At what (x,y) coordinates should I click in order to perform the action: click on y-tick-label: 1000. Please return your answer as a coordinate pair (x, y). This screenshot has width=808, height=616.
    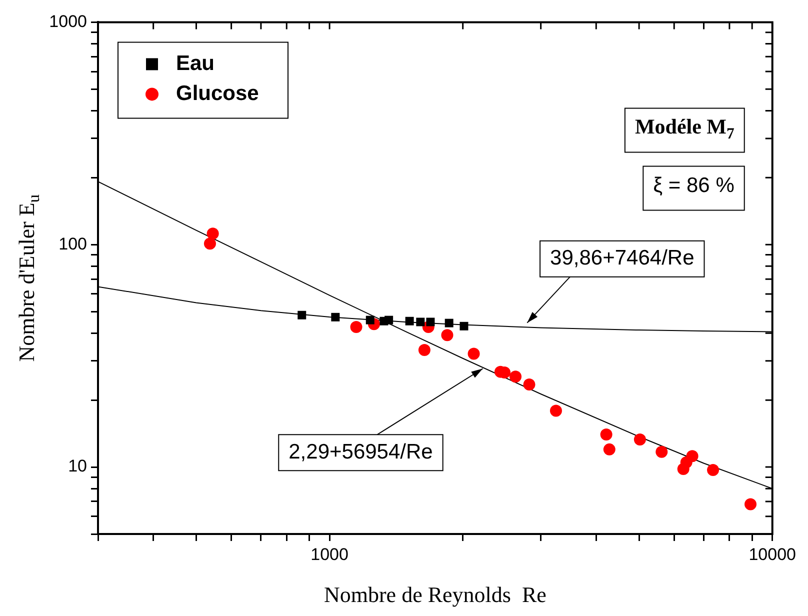
    Looking at the image, I should click on (68, 21).